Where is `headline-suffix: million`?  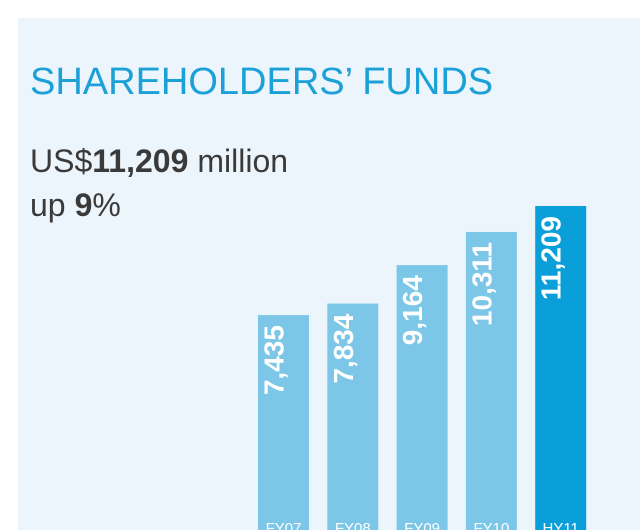
headline-suffix: million is located at coordinates (242, 161).